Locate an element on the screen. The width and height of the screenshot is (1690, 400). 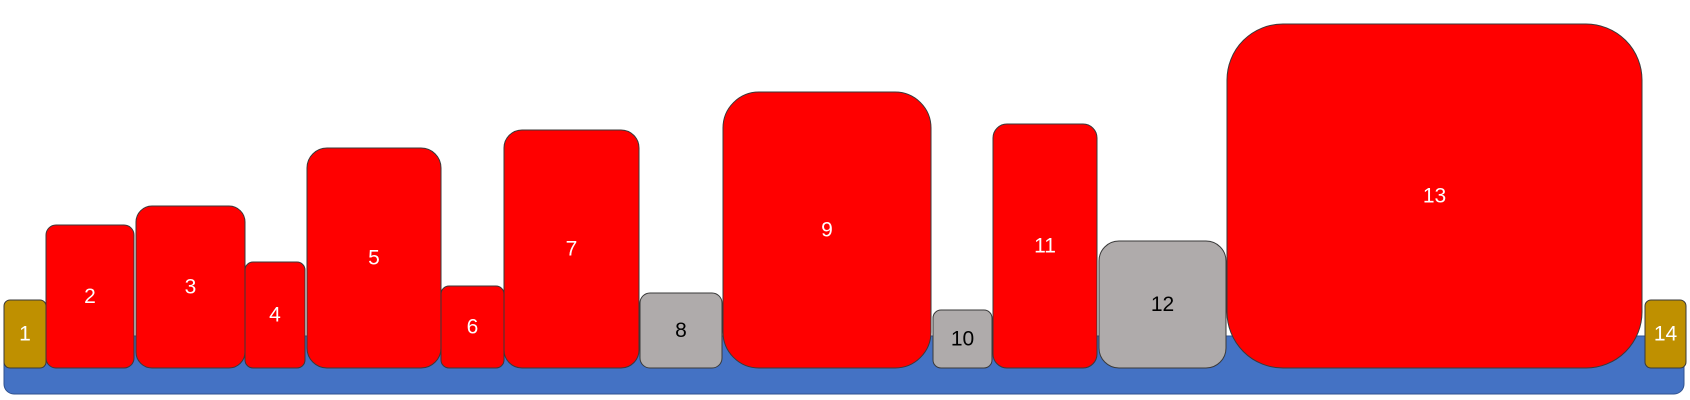
block-4-label: 4 is located at coordinates (275, 315).